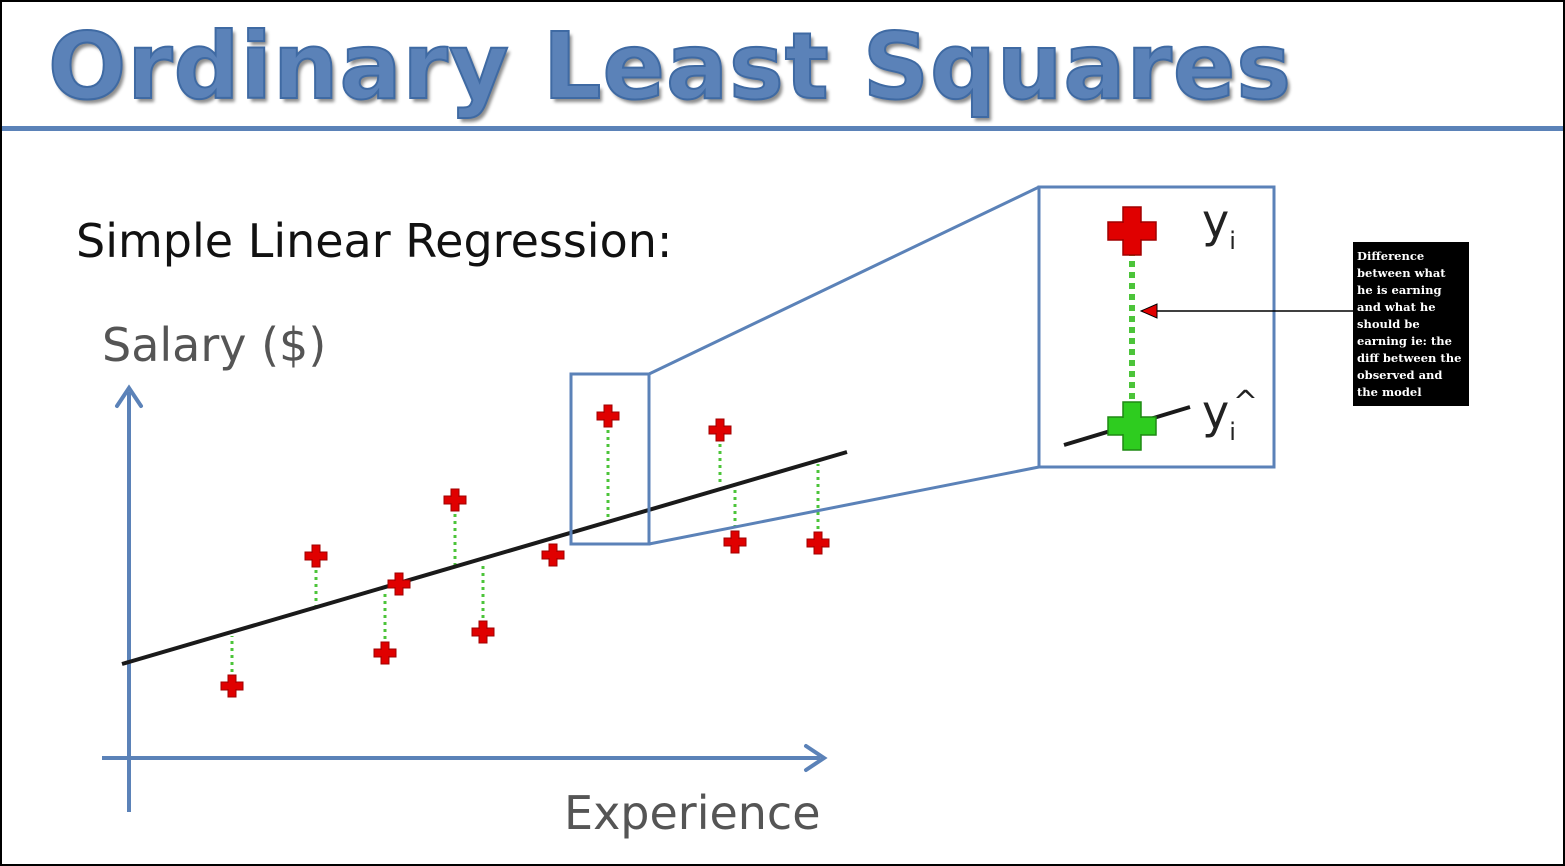  I want to click on zoom-observed-point, so click(1132, 231).